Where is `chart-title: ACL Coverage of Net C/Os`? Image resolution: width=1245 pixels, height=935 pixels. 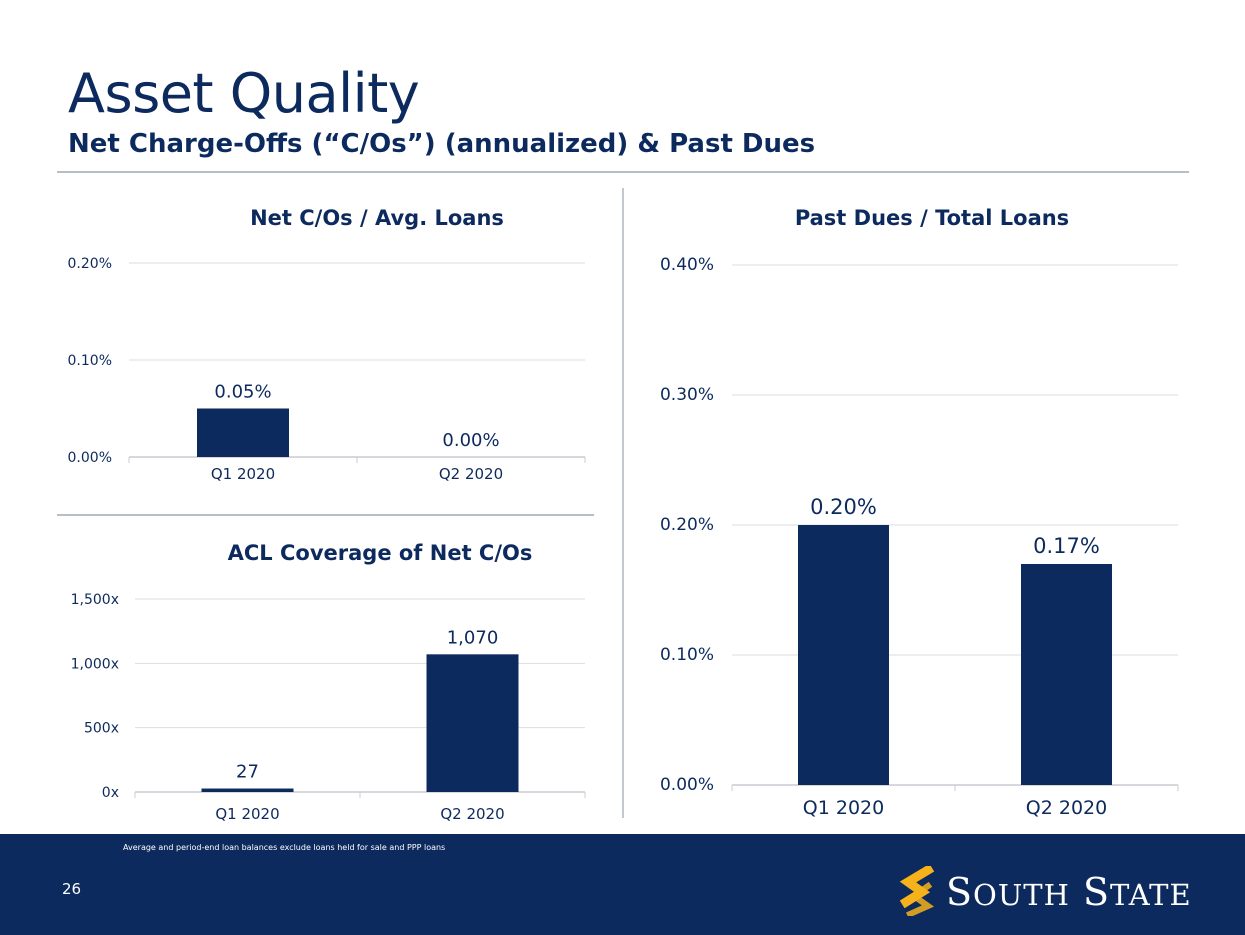 chart-title: ACL Coverage of Net C/Os is located at coordinates (380, 553).